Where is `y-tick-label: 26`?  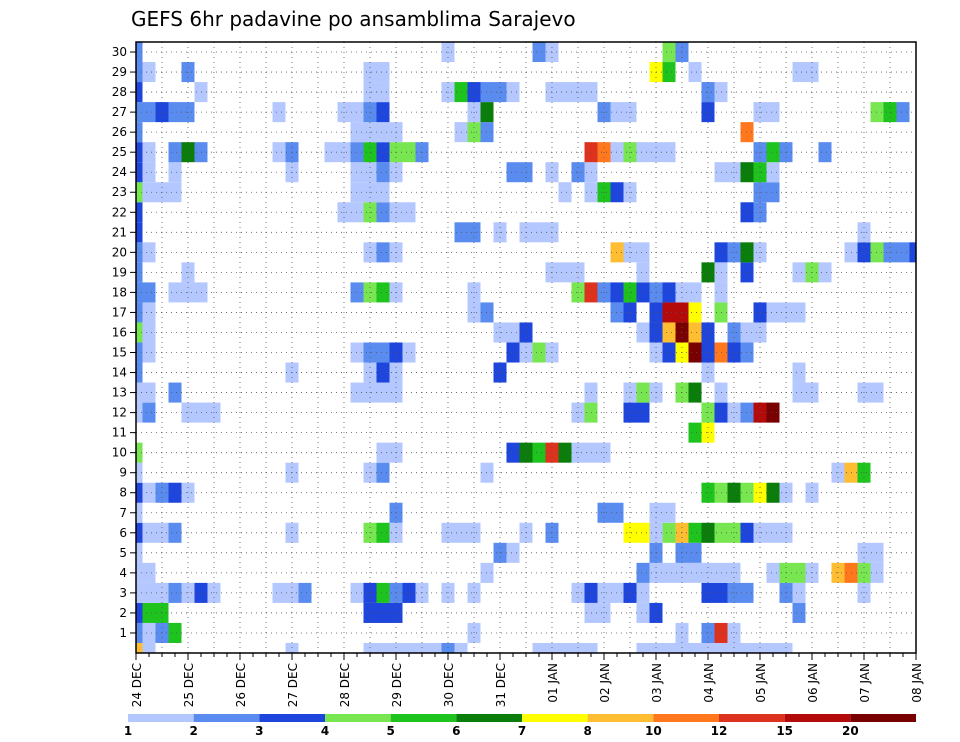 y-tick-label: 26 is located at coordinates (119, 132).